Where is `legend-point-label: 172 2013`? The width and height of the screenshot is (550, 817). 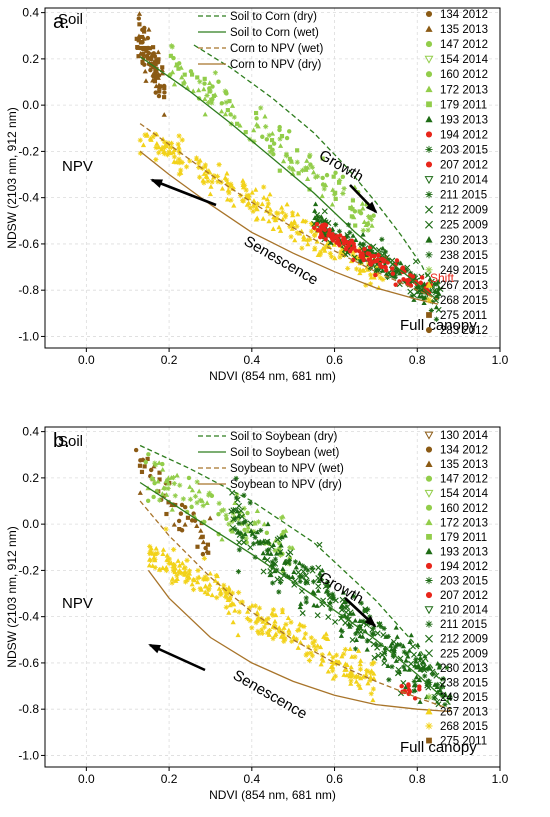 legend-point-label: 172 2013 is located at coordinates (464, 523).